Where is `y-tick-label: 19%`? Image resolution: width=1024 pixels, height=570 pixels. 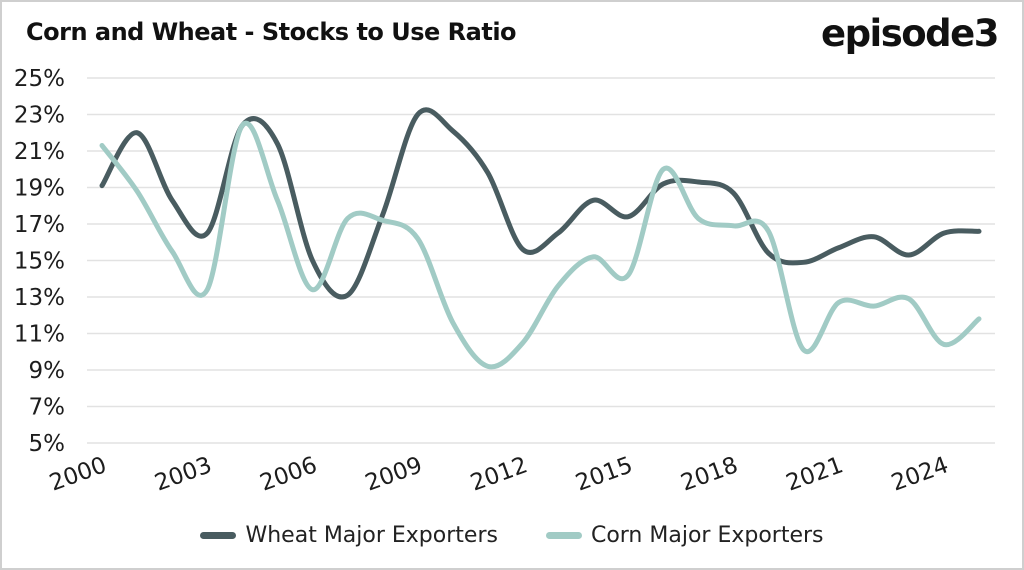 y-tick-label: 19% is located at coordinates (39, 189).